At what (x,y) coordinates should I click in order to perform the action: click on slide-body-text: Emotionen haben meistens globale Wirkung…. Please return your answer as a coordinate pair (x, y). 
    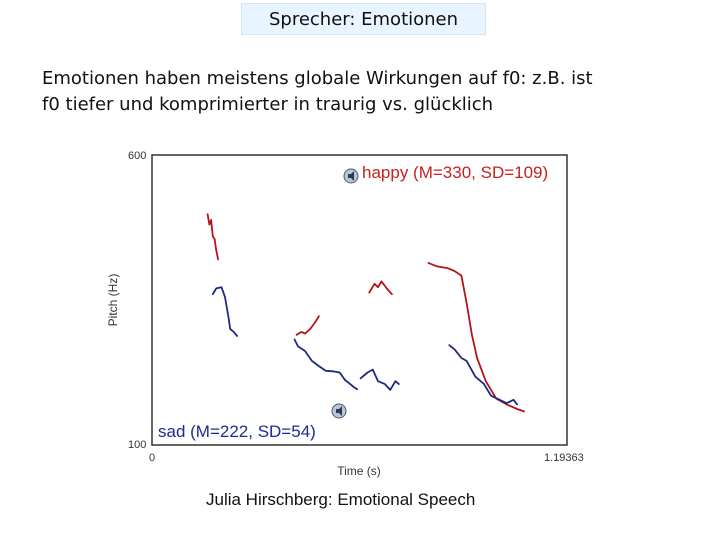
    Looking at the image, I should click on (362, 92).